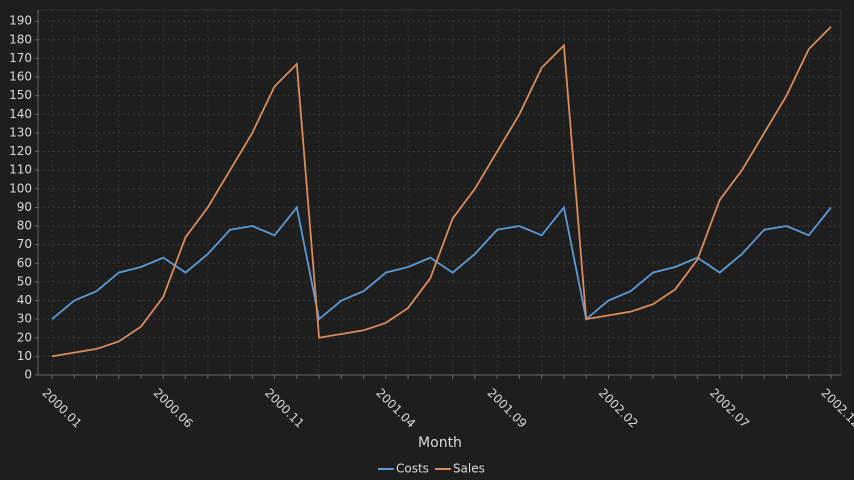  I want to click on y-tick-label: 110, so click(20, 170).